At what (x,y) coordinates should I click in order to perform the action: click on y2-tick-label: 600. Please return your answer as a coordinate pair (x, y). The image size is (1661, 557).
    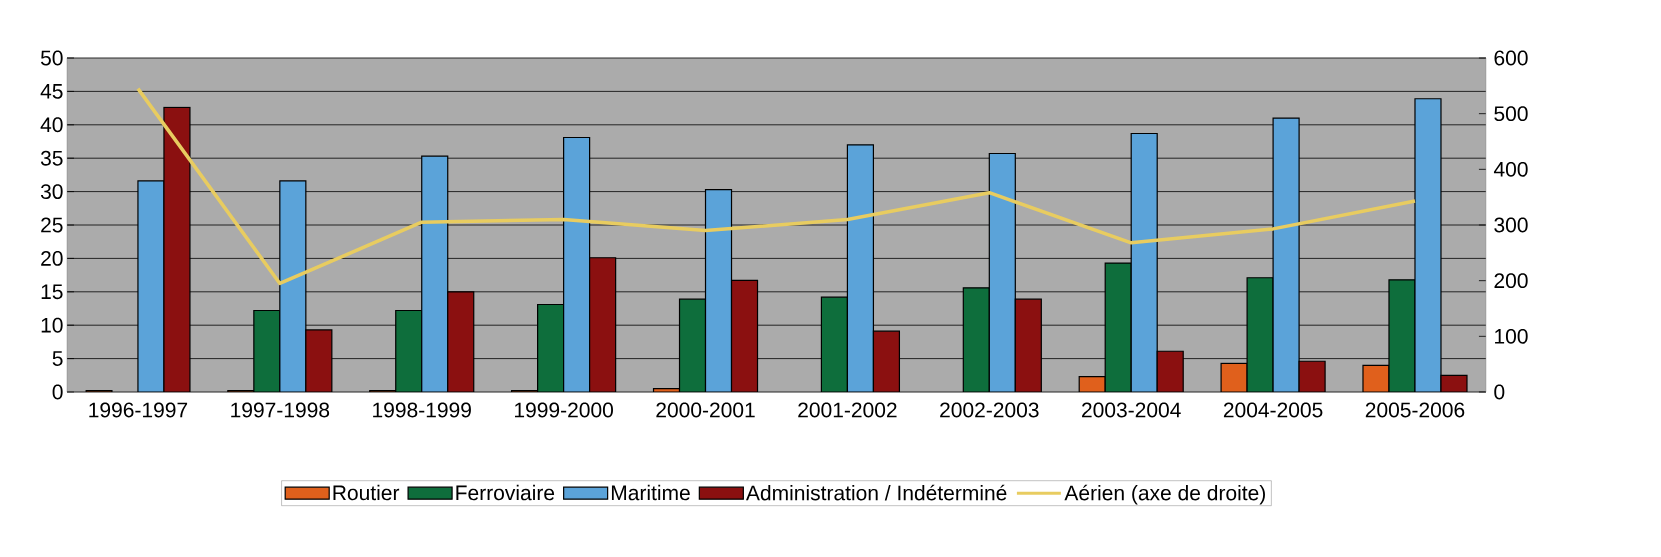
    Looking at the image, I should click on (1511, 58).